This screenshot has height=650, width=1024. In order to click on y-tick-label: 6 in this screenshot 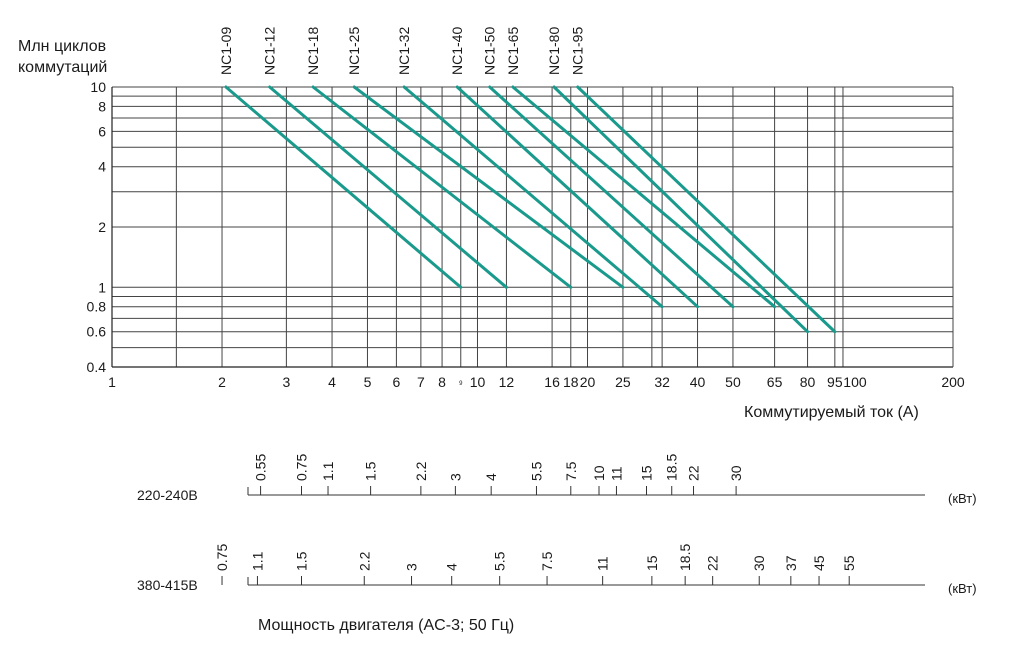, I will do `click(102, 131)`.